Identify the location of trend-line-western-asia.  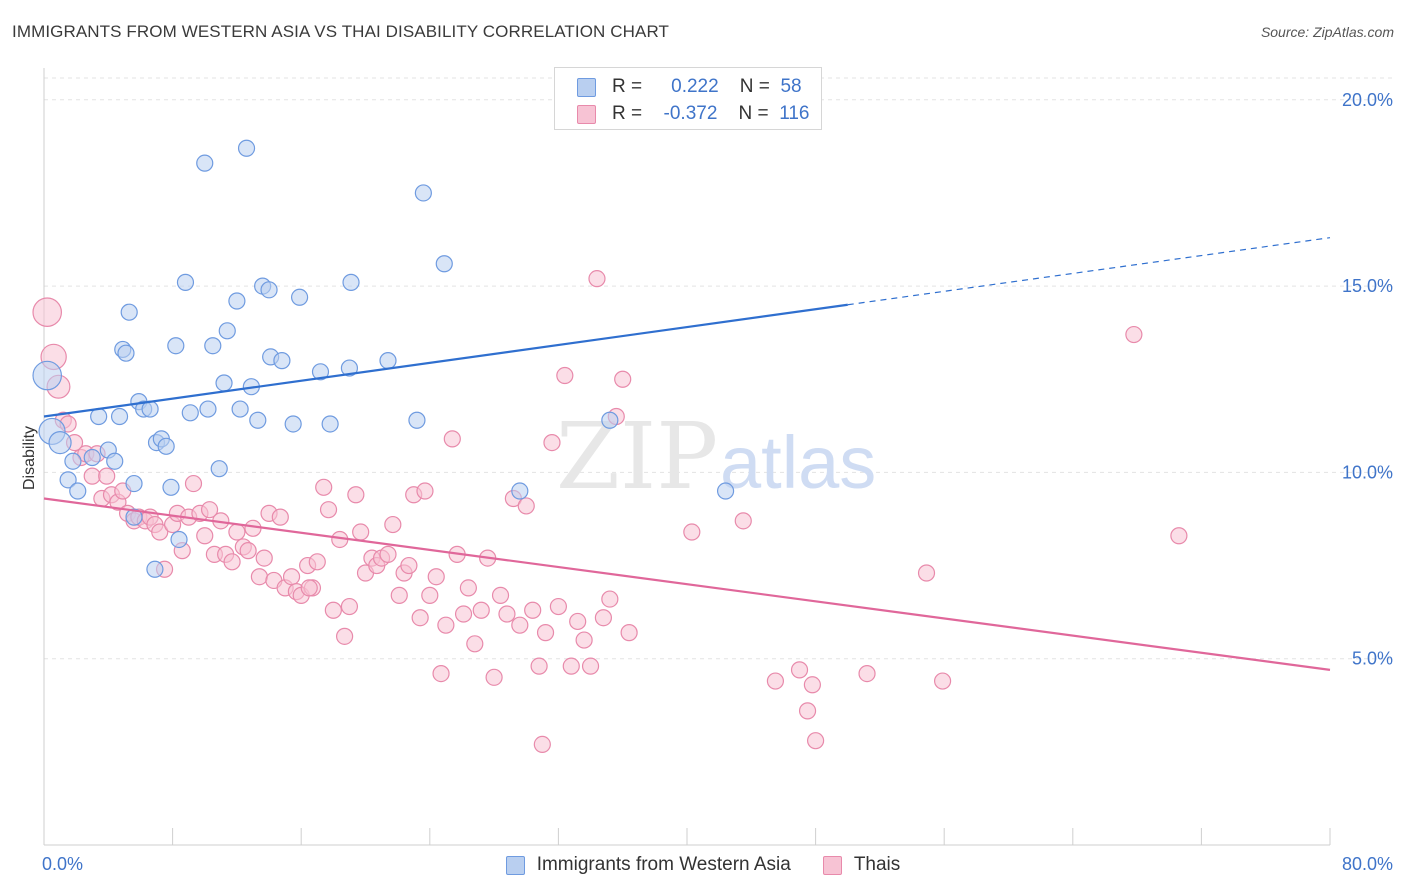
(445, 360).